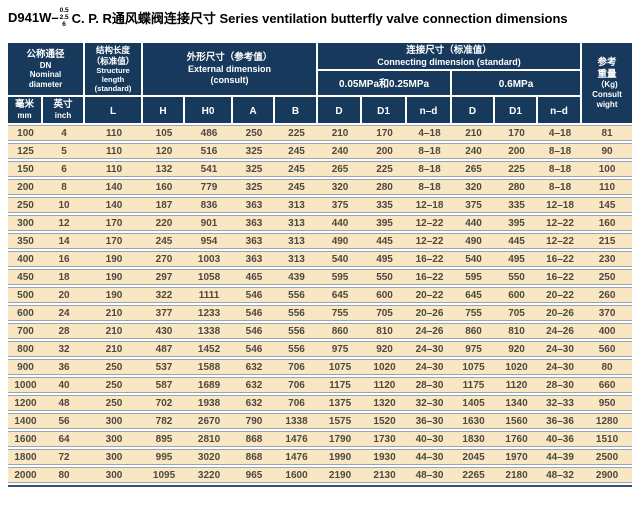  What do you see at coordinates (340, 110) in the screenshot?
I see `header-D-low: D` at bounding box center [340, 110].